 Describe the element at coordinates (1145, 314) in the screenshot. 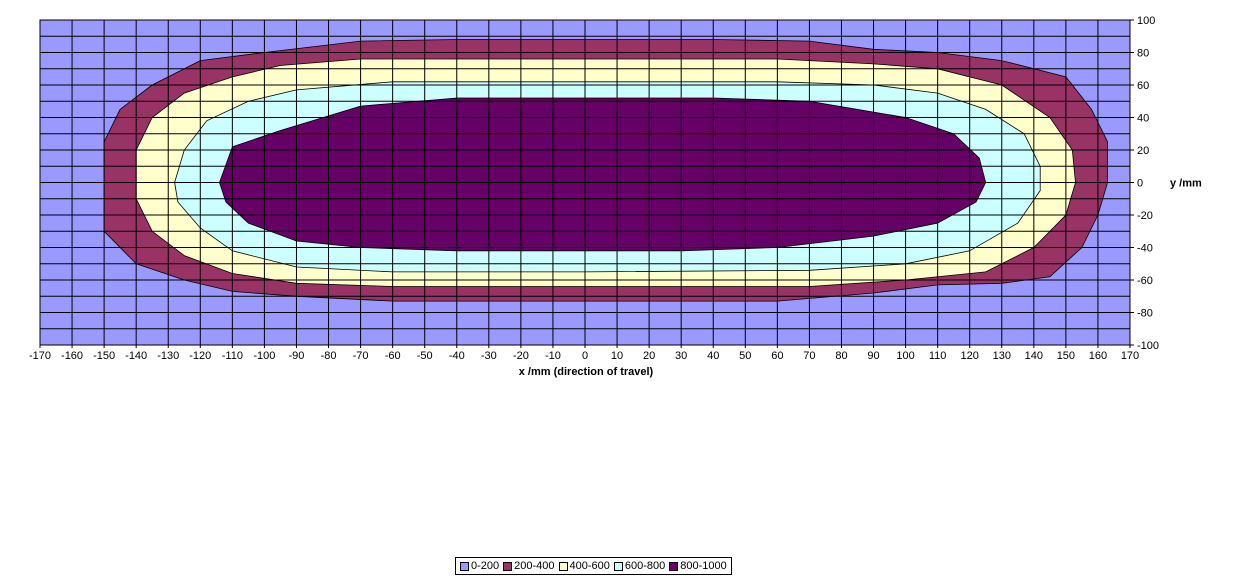

I see `y-tick-label: -80` at that location.